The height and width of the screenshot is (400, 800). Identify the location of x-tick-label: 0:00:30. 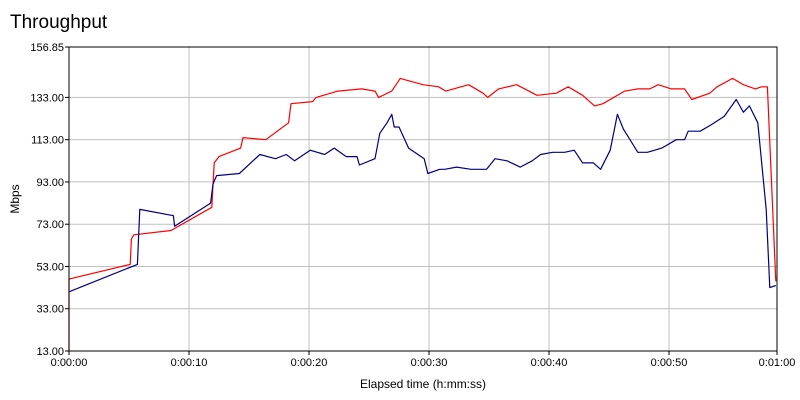
(429, 363).